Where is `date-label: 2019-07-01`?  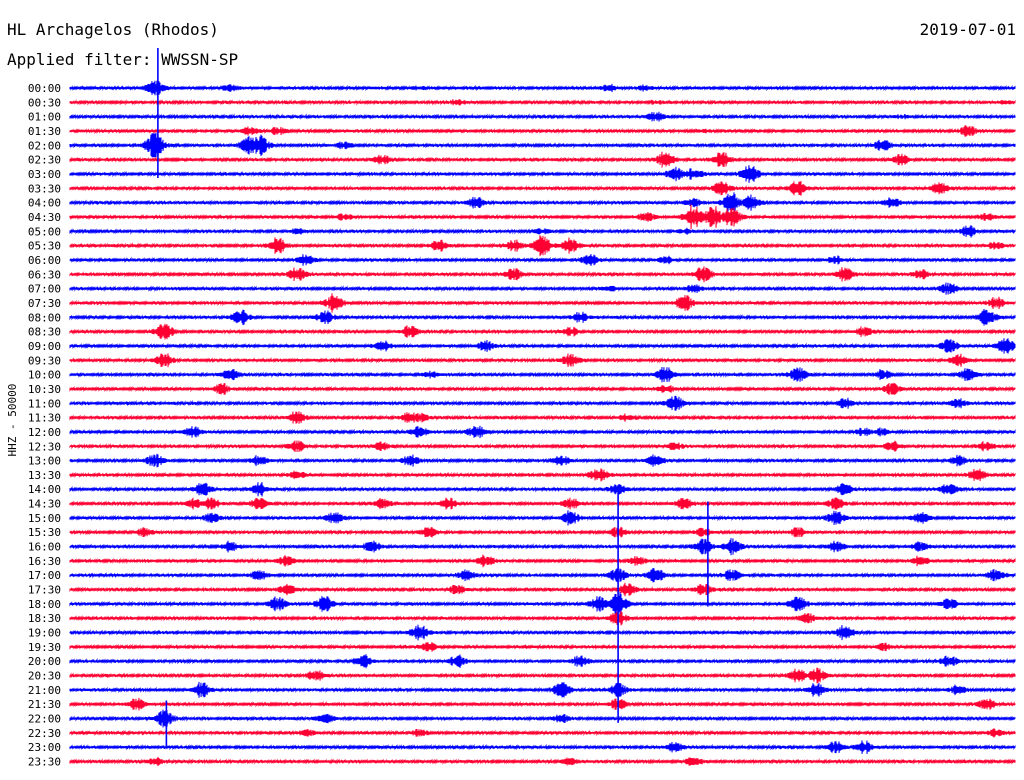 date-label: 2019-07-01 is located at coordinates (967, 29).